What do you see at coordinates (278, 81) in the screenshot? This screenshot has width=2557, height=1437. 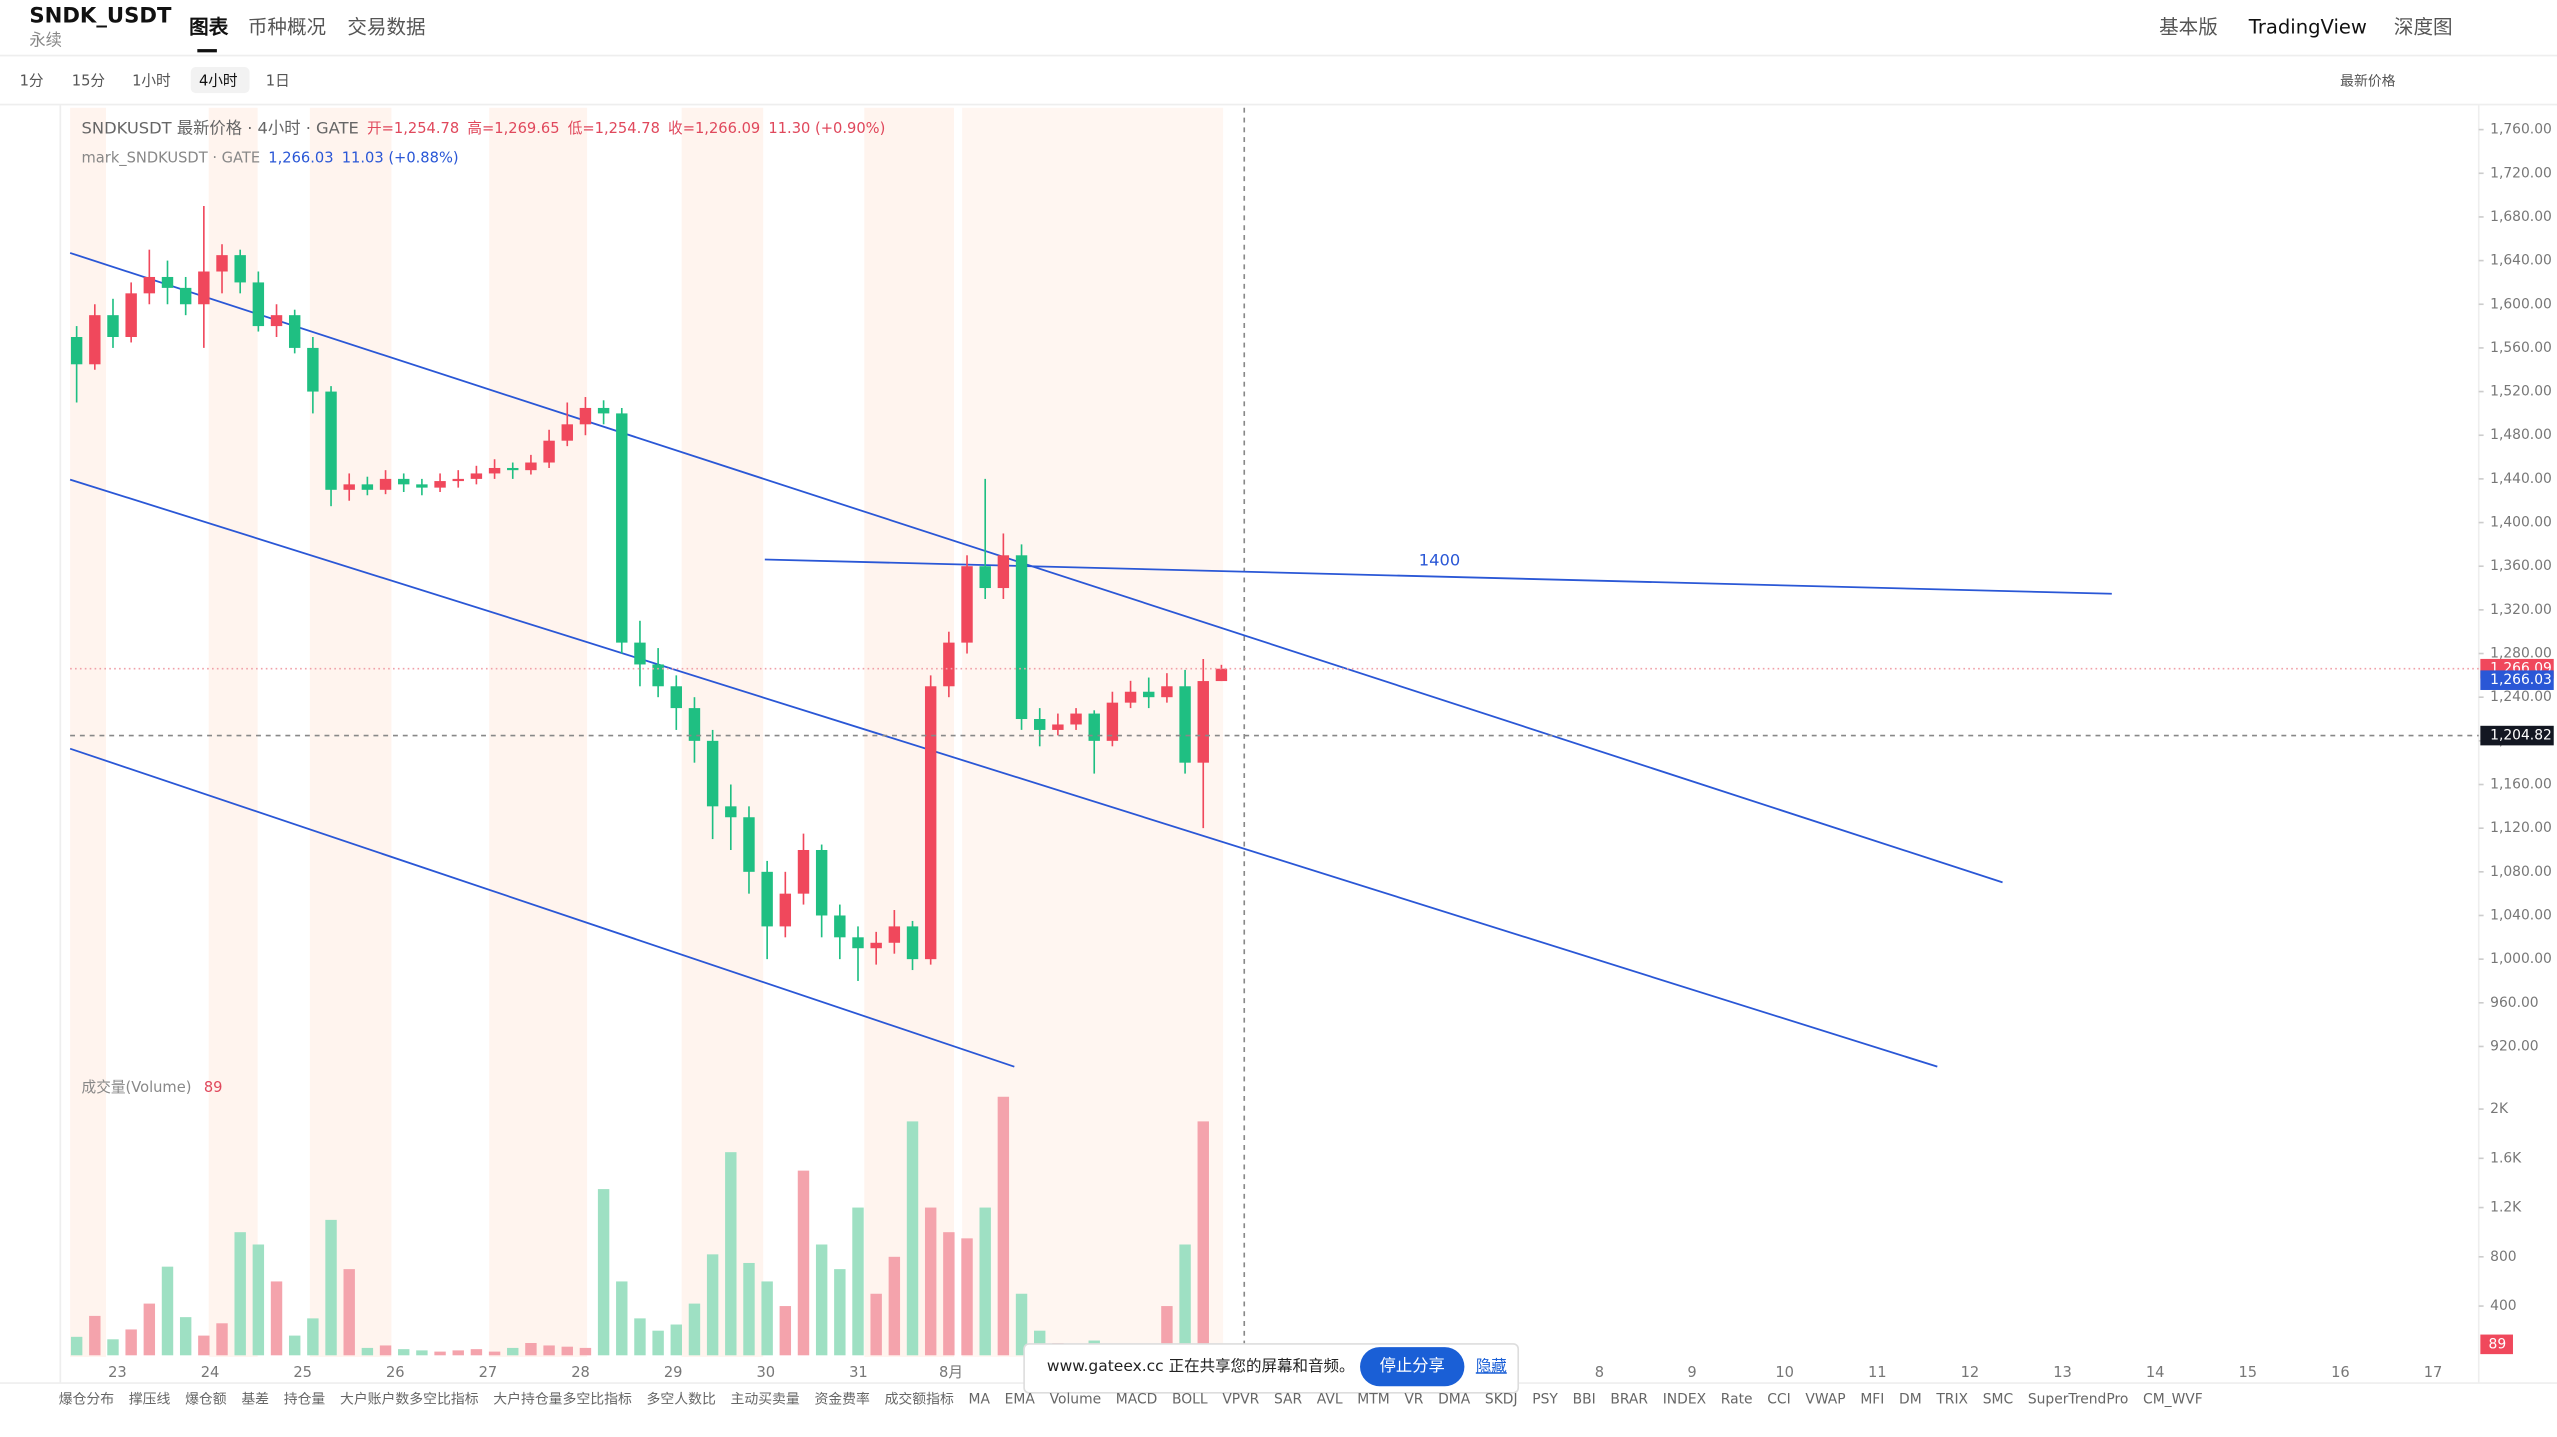 I see `interval: 1日` at bounding box center [278, 81].